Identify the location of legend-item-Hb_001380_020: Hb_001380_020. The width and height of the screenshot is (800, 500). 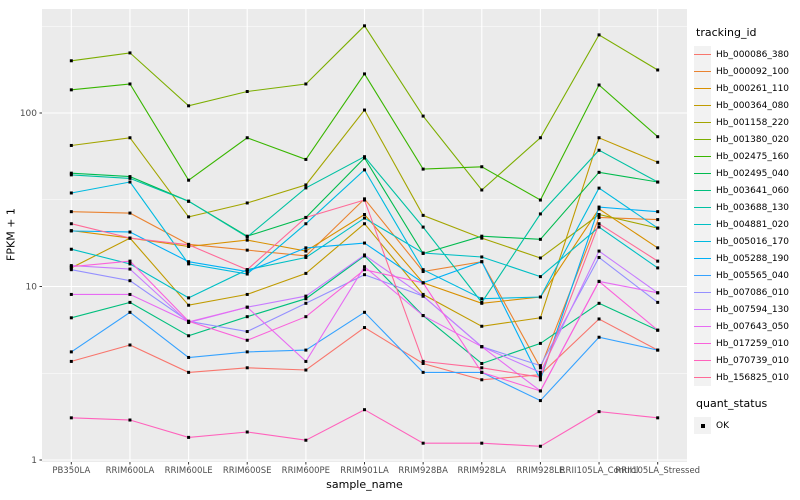
(747, 139).